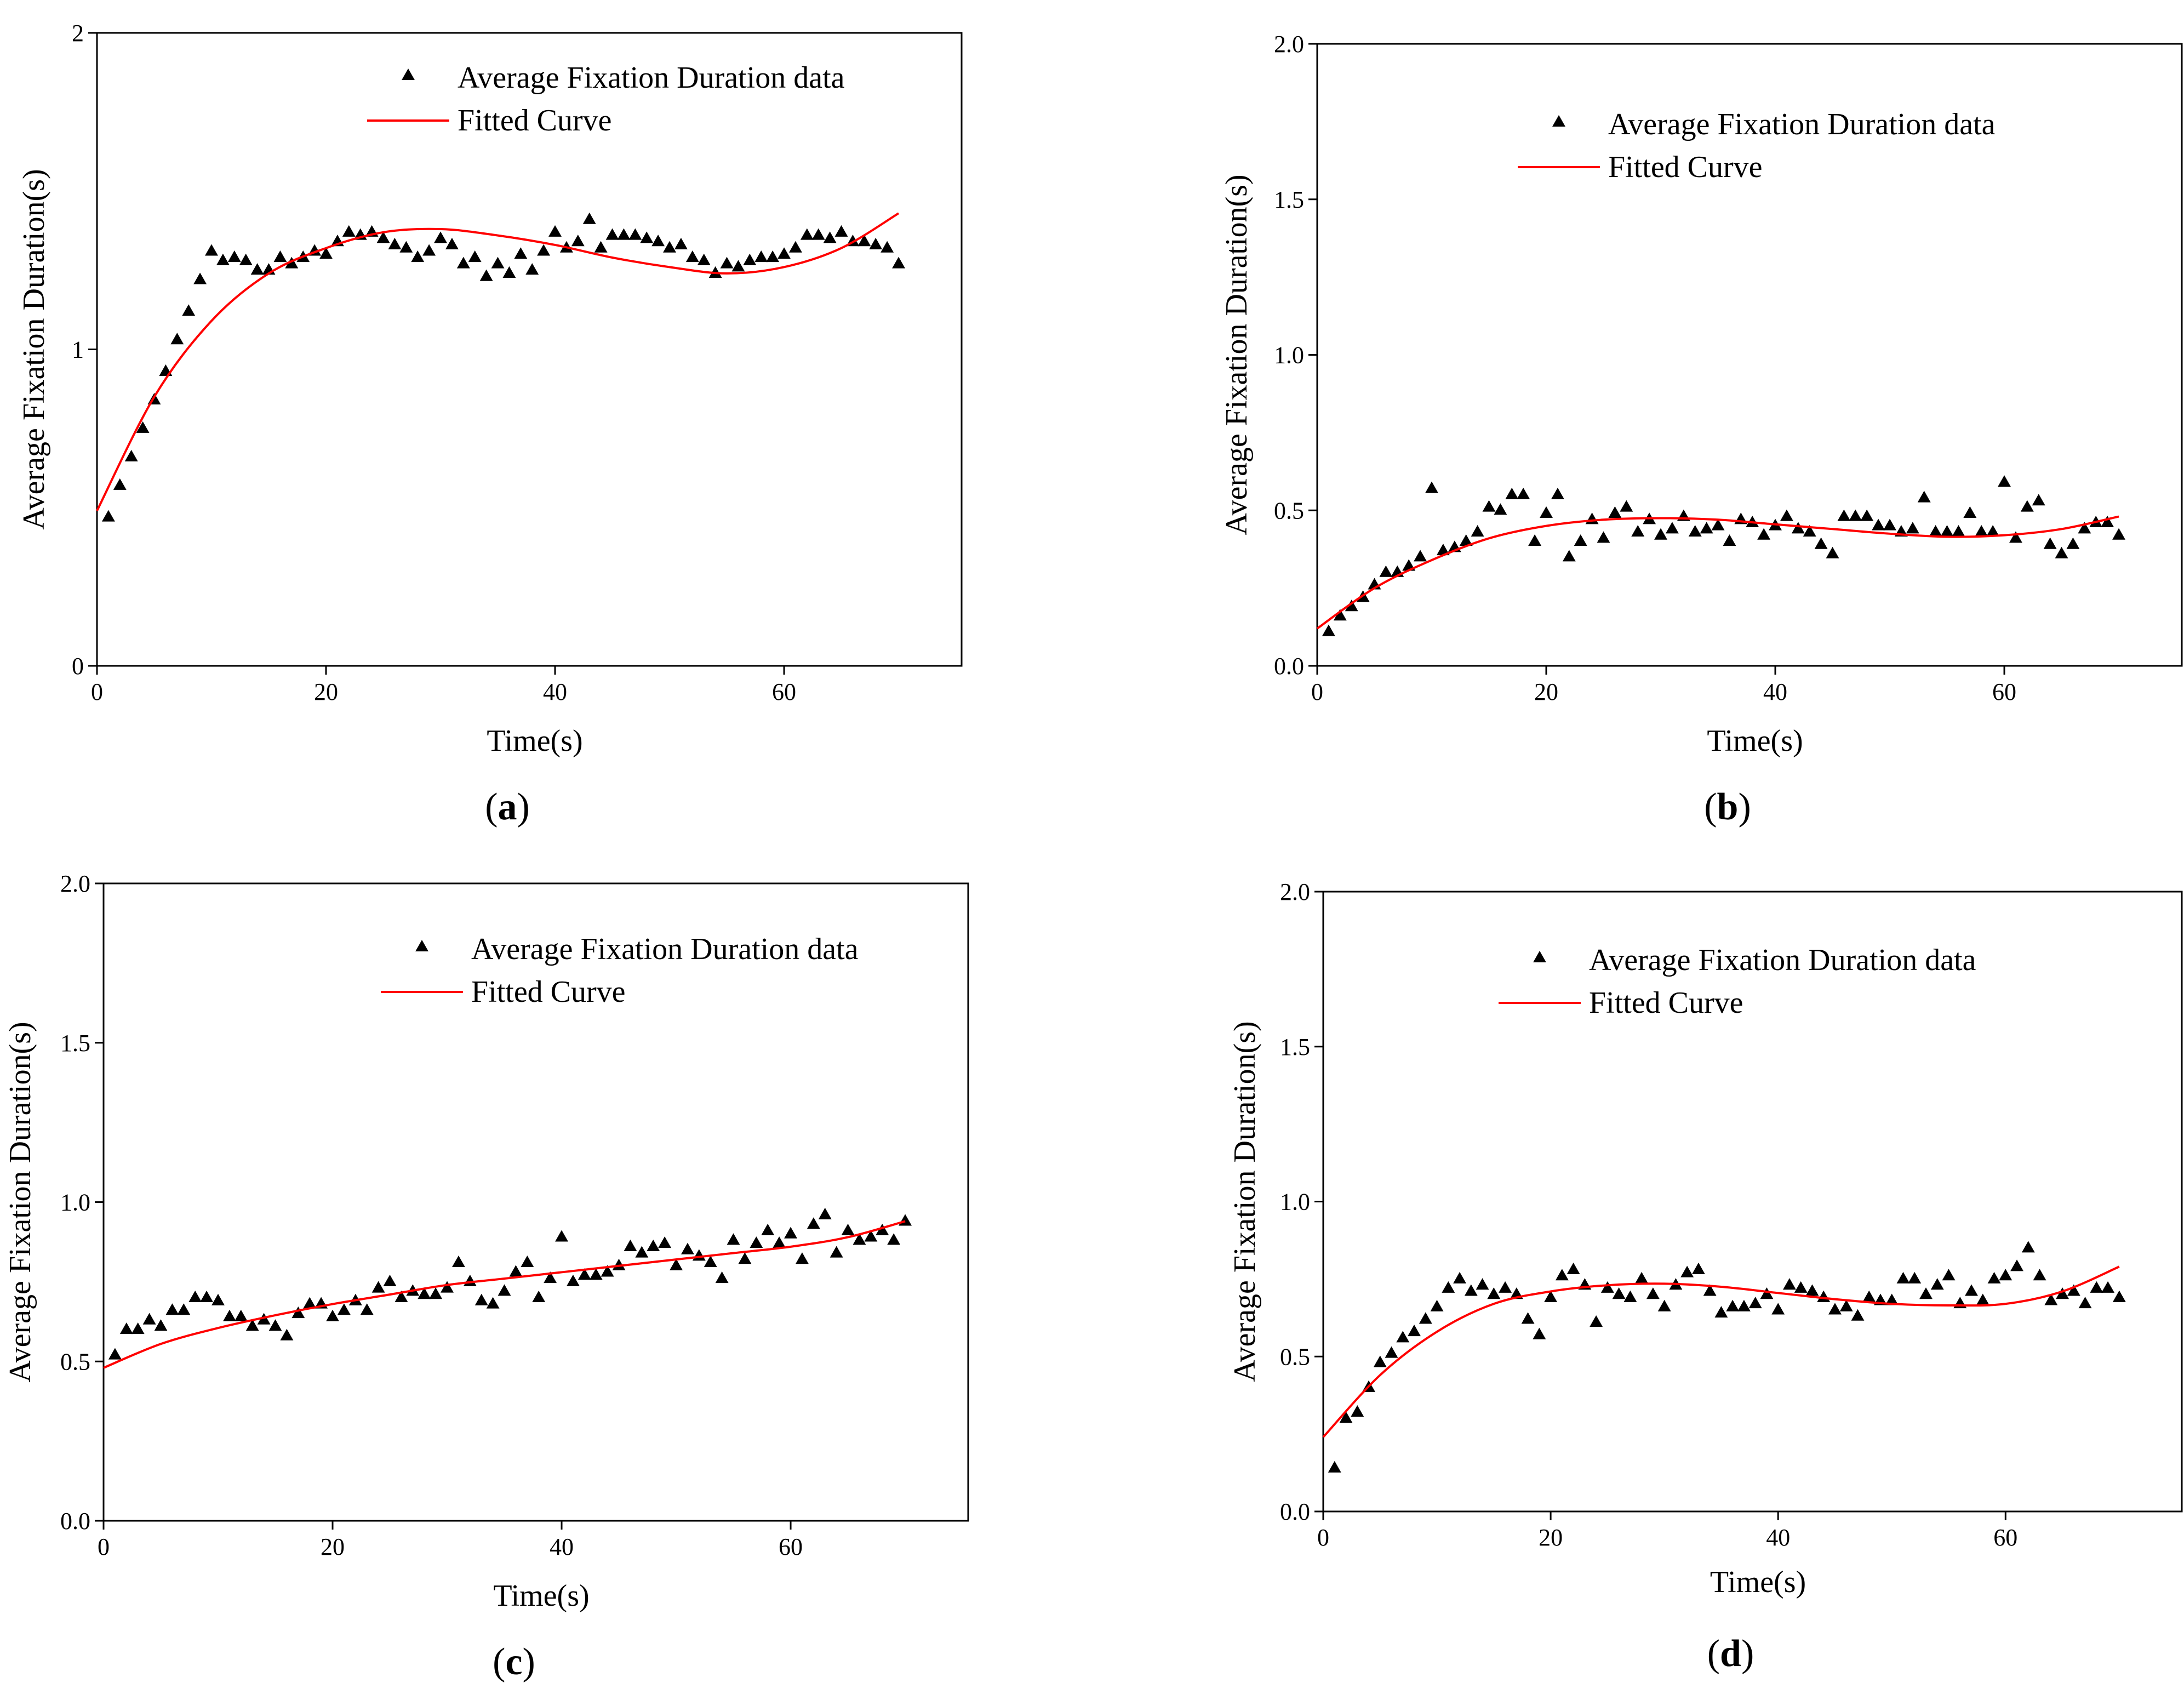 The image size is (2184, 1700). I want to click on y-tick-label: 2, so click(78, 33).